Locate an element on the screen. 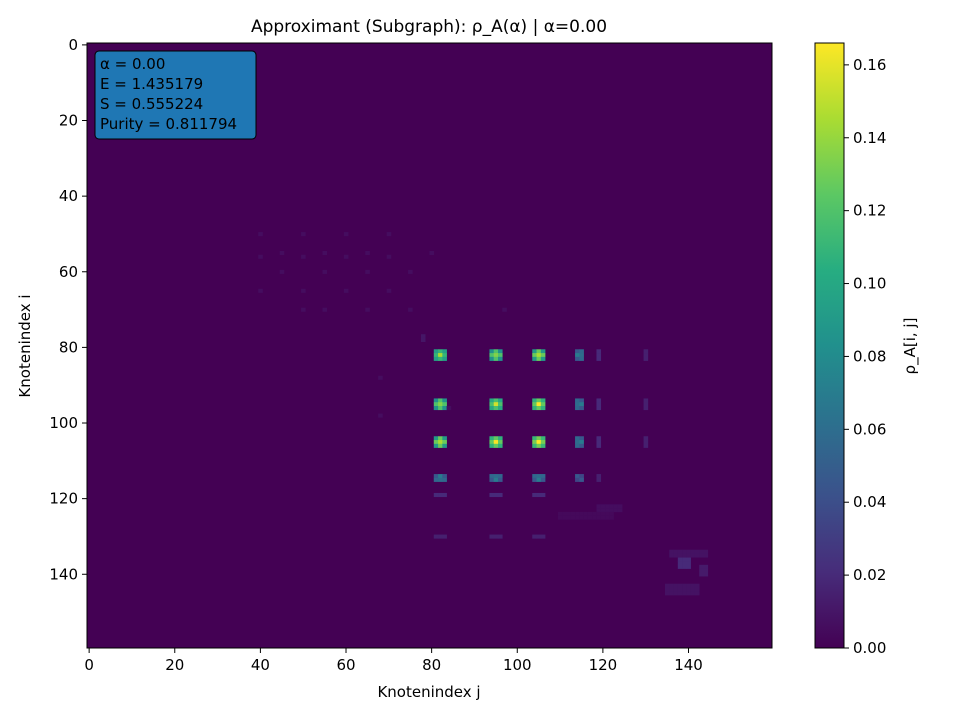 The width and height of the screenshot is (960, 720). y-tick-label: 120 is located at coordinates (63, 499).